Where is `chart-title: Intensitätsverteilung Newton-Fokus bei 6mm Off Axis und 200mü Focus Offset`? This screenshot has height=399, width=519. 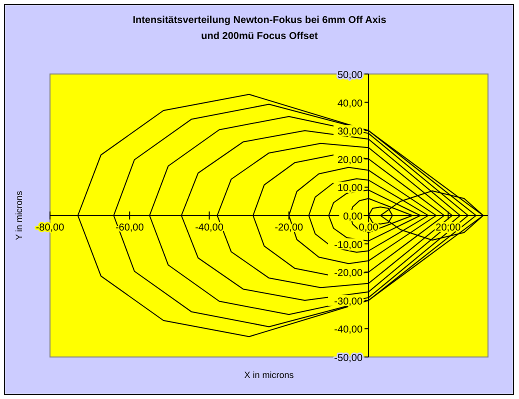 chart-title: Intensitätsverteilung Newton-Fokus bei 6mm Off Axis und 200mü Focus Offset is located at coordinates (259, 28).